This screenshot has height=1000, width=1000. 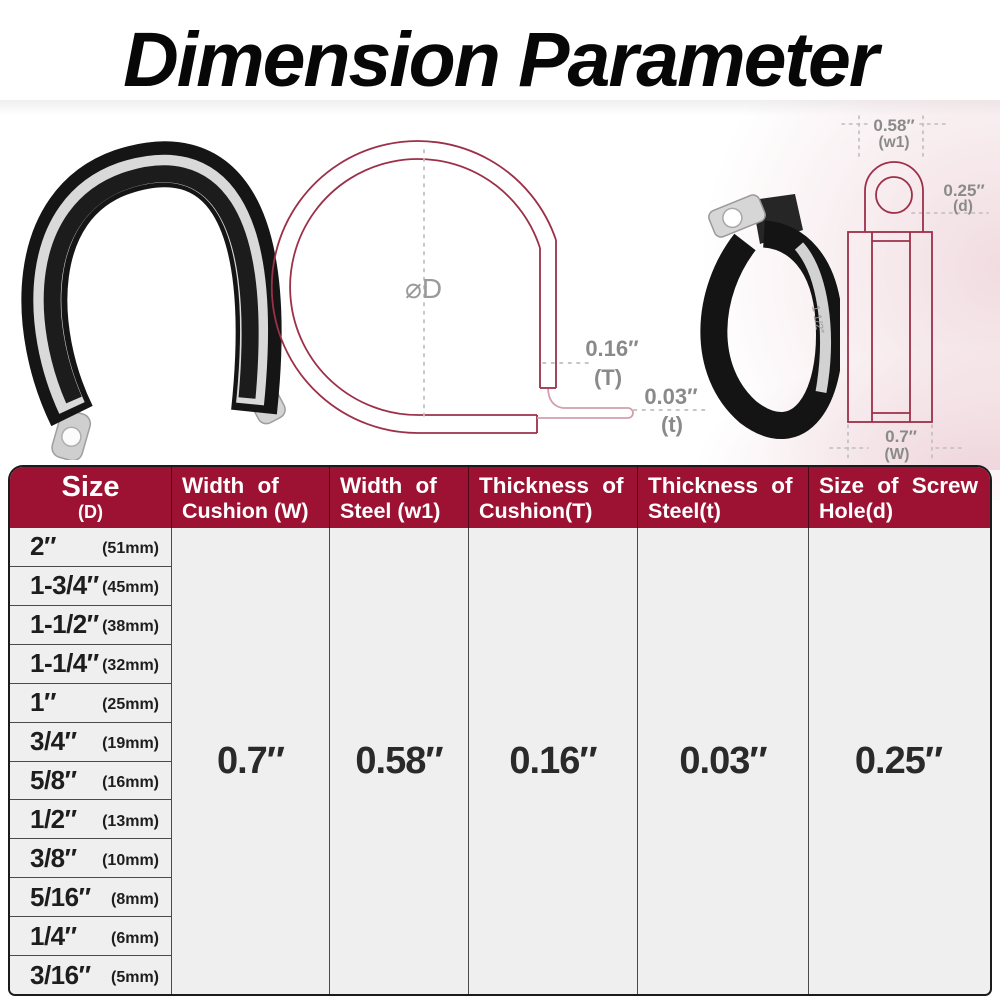 I want to click on steel-thickness-value: 0.03″, so click(x=671, y=396).